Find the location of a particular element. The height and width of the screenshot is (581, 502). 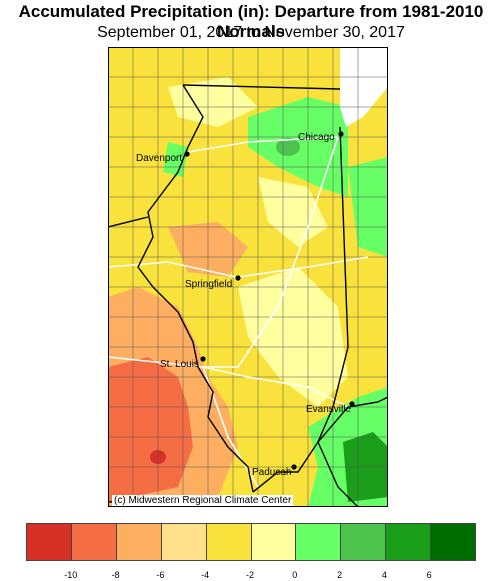

legend-color-bar is located at coordinates (251, 542).